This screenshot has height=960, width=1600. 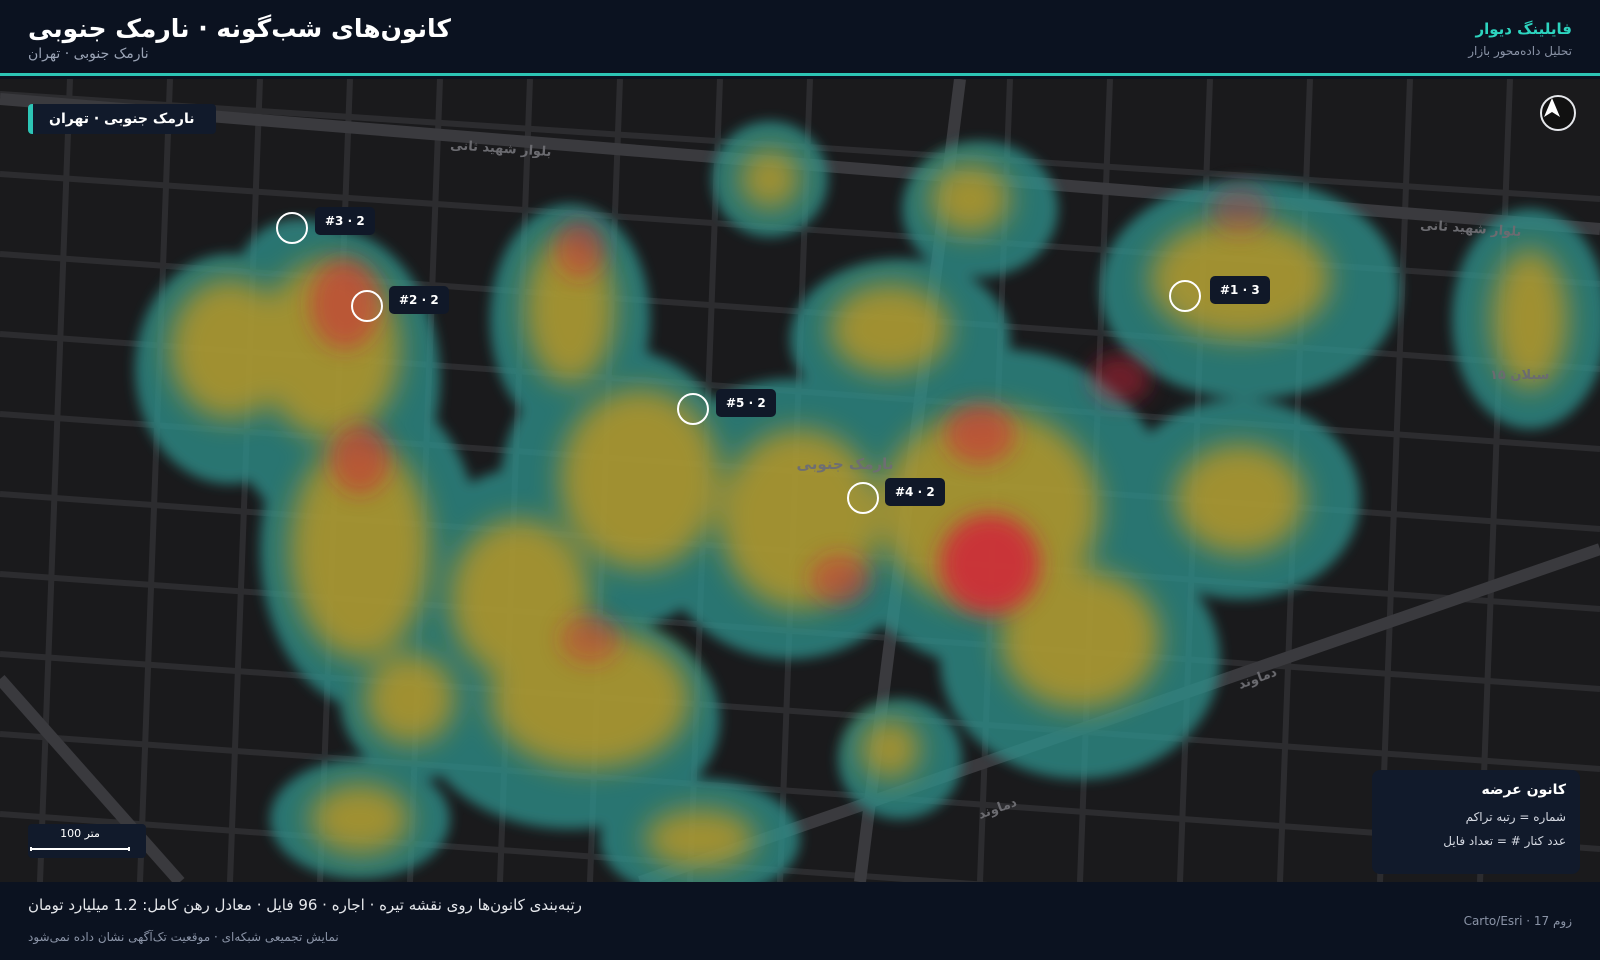 What do you see at coordinates (80, 833) in the screenshot?
I see `scale-label: 100 متر` at bounding box center [80, 833].